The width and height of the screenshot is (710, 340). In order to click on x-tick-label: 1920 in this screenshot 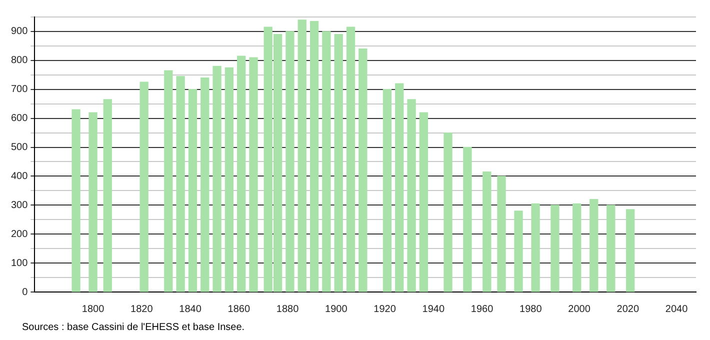, I will do `click(385, 309)`.